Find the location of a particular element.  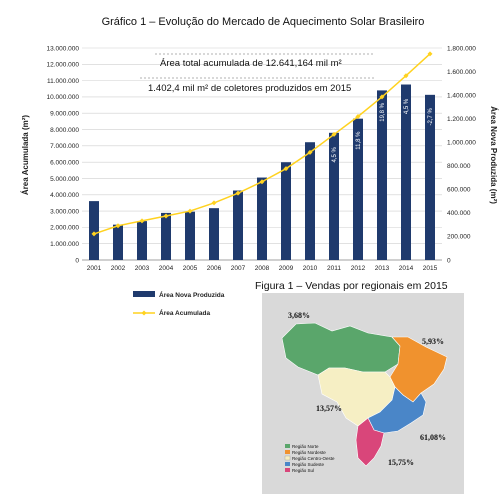

right-tick-label: 200.000 is located at coordinates (459, 237).